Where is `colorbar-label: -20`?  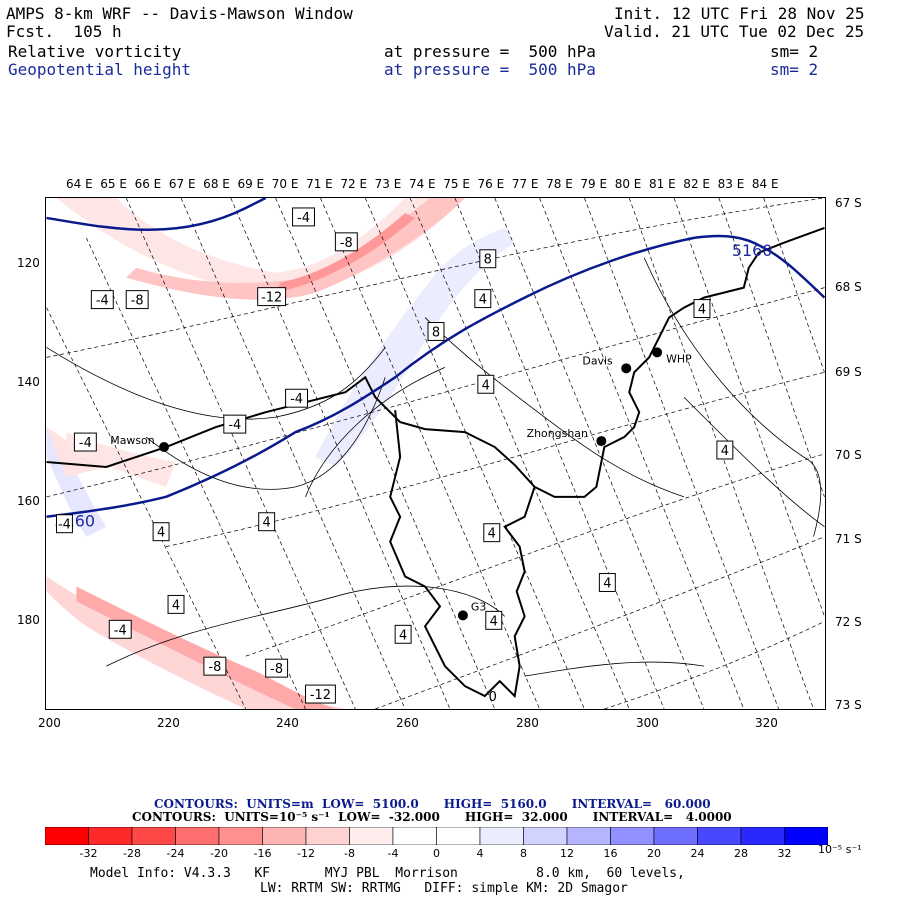
colorbar-label: -20 is located at coordinates (219, 853).